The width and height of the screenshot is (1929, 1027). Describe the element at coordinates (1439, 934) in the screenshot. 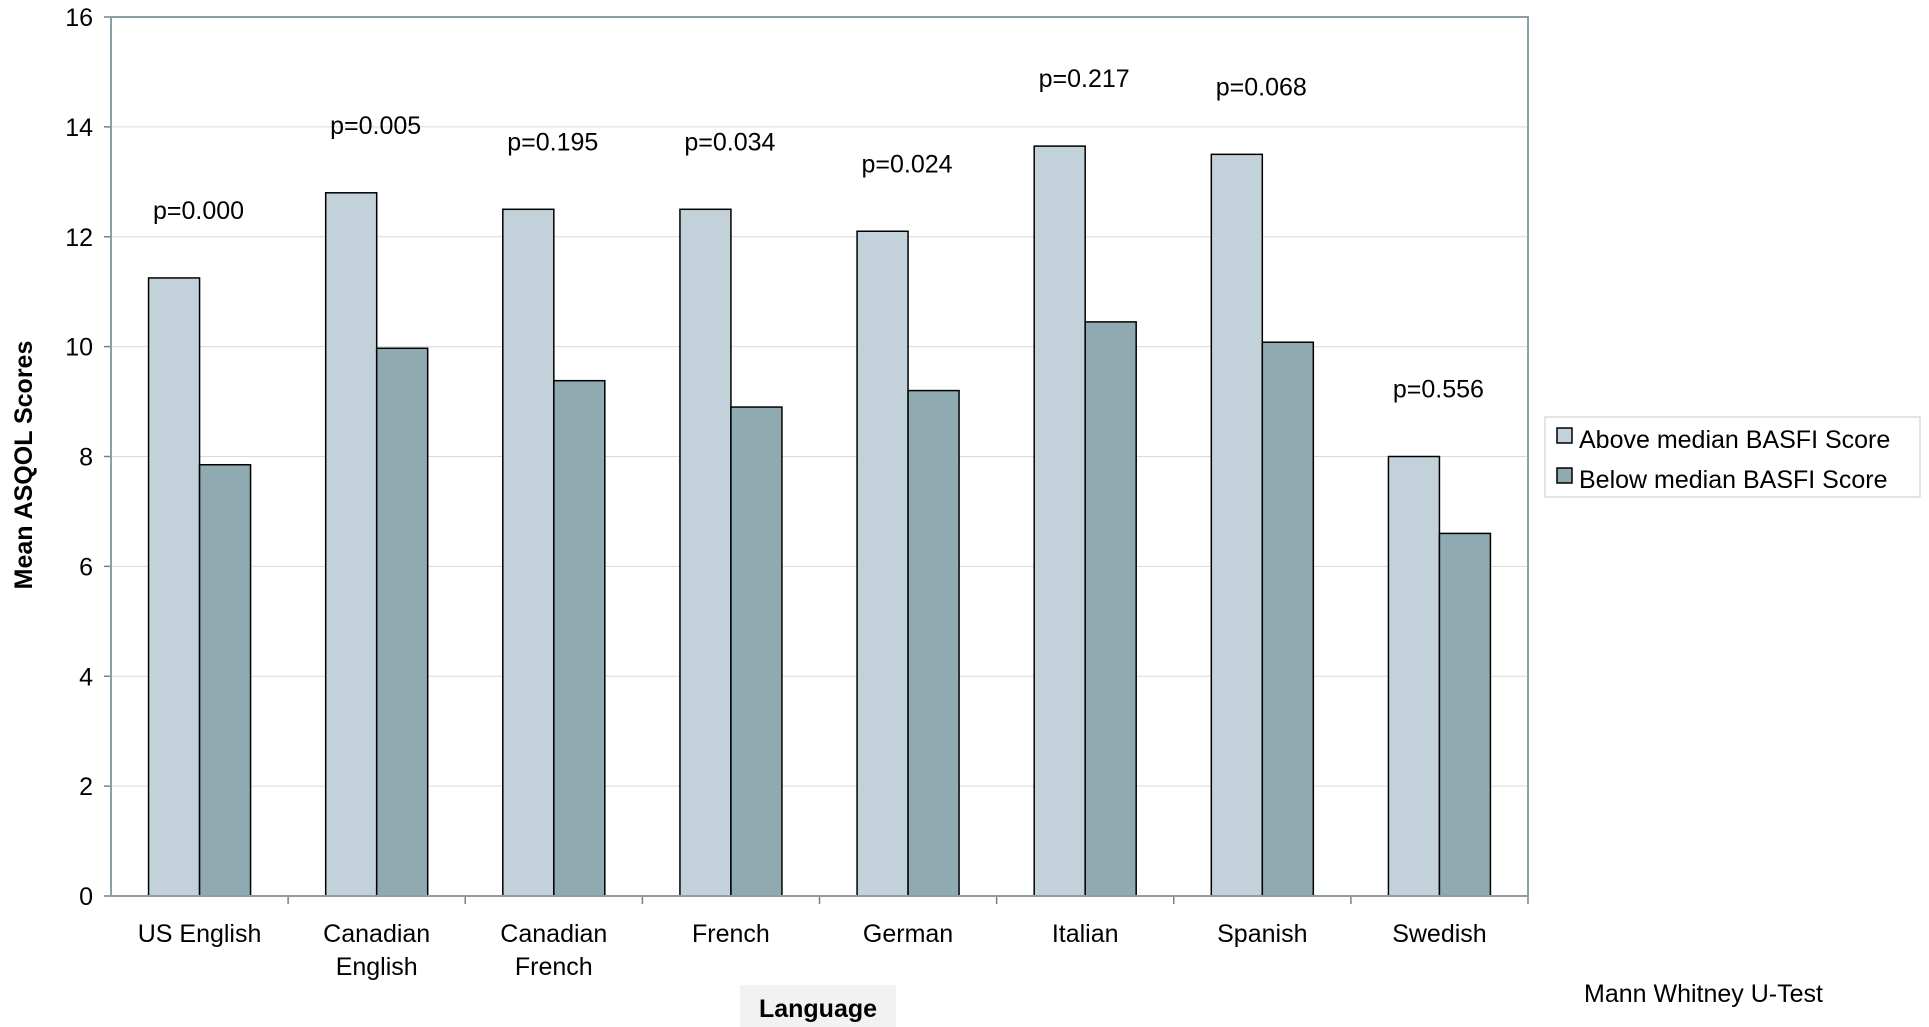

I see `x-tick-label: Swedish` at that location.